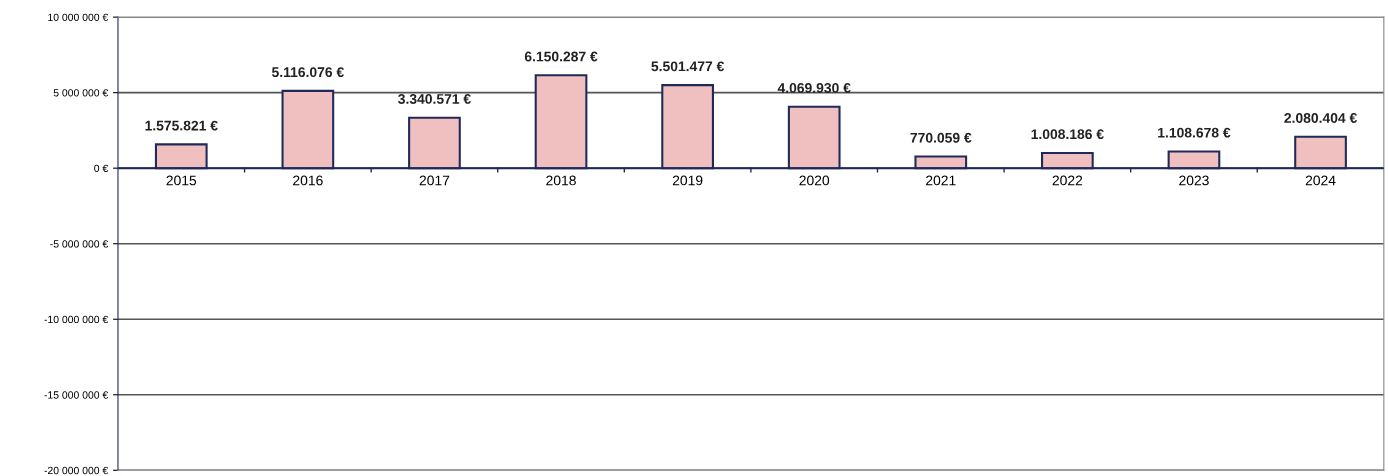  I want to click on y-tick-label: -15 000 000 €, so click(76, 395).